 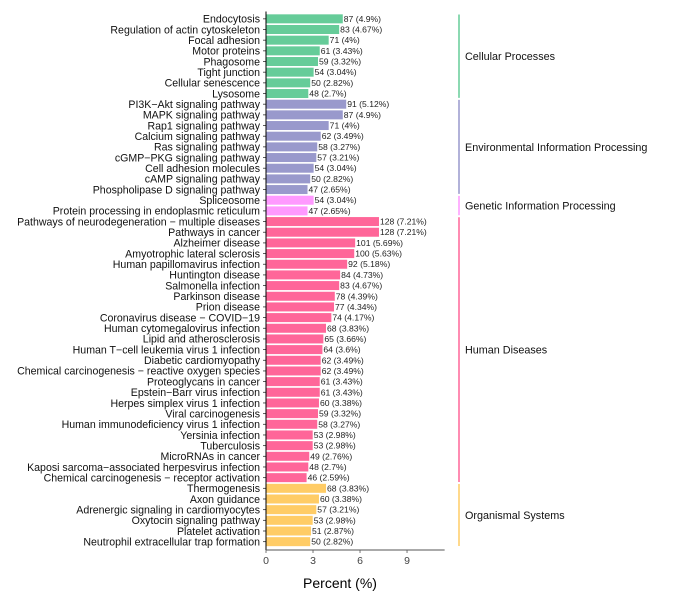 I want to click on category-label: Oxytocin signaling pathway, so click(x=196, y=521).